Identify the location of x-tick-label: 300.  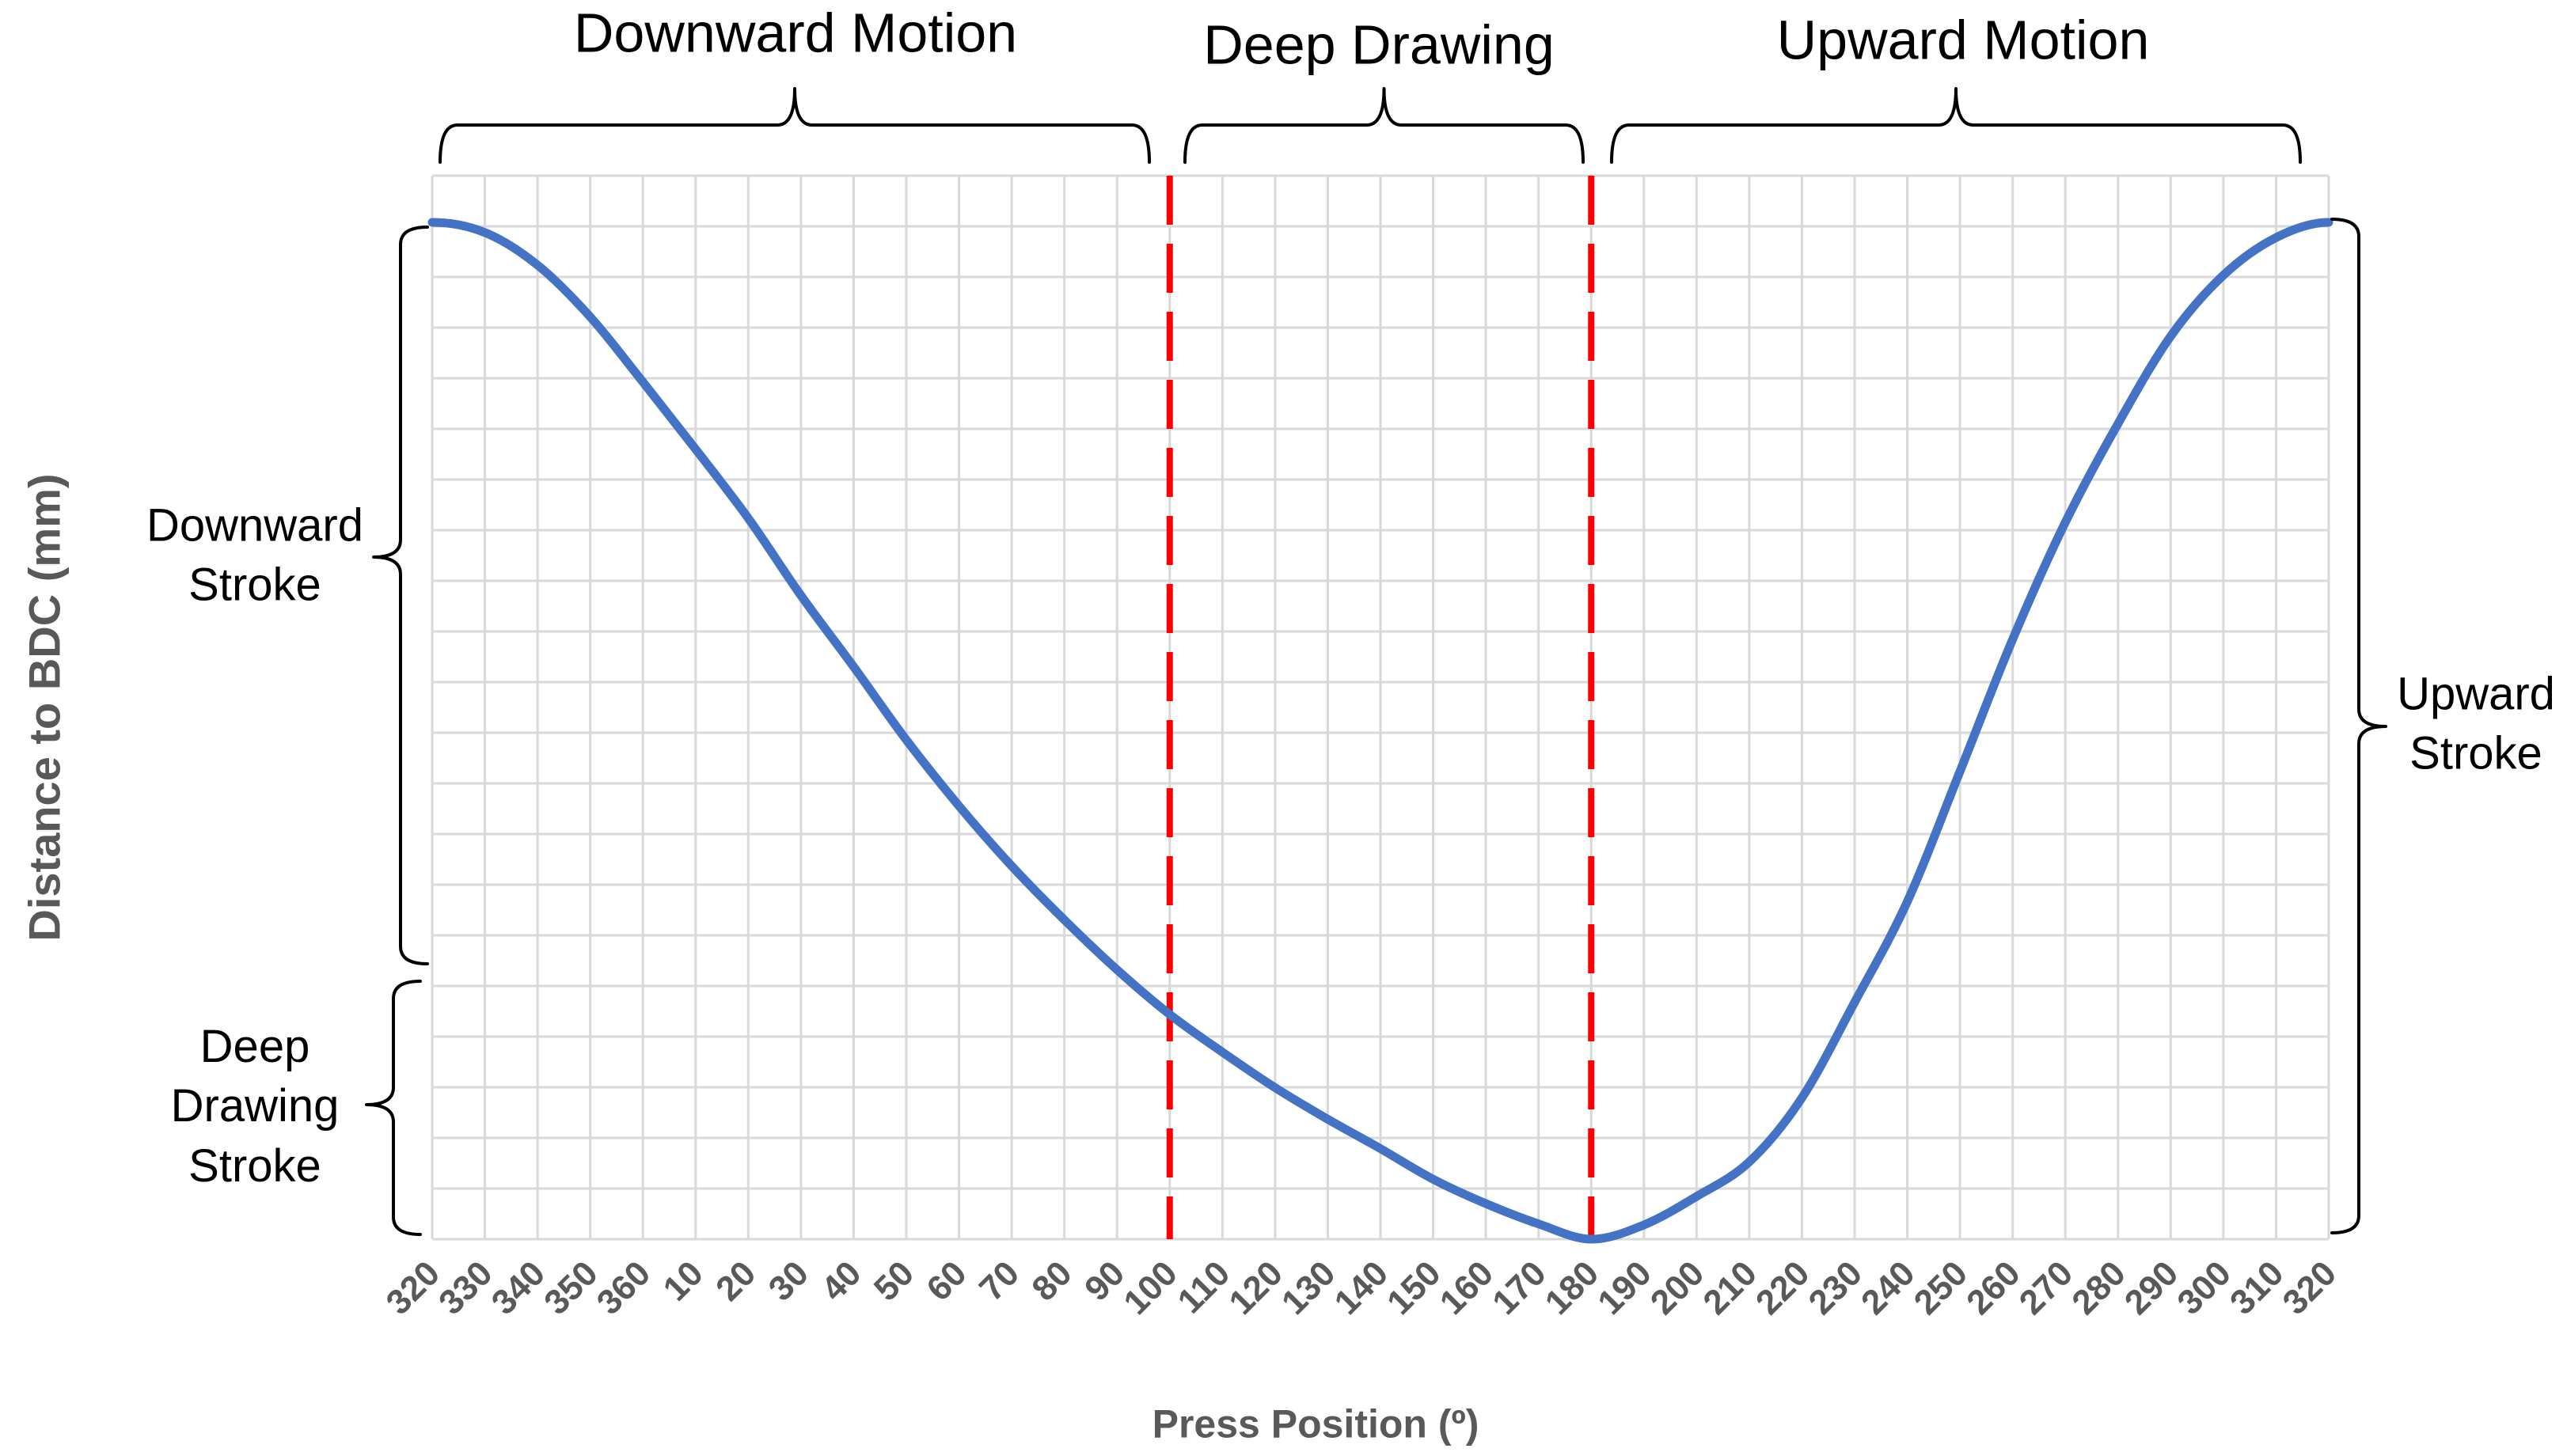
(2204, 1287).